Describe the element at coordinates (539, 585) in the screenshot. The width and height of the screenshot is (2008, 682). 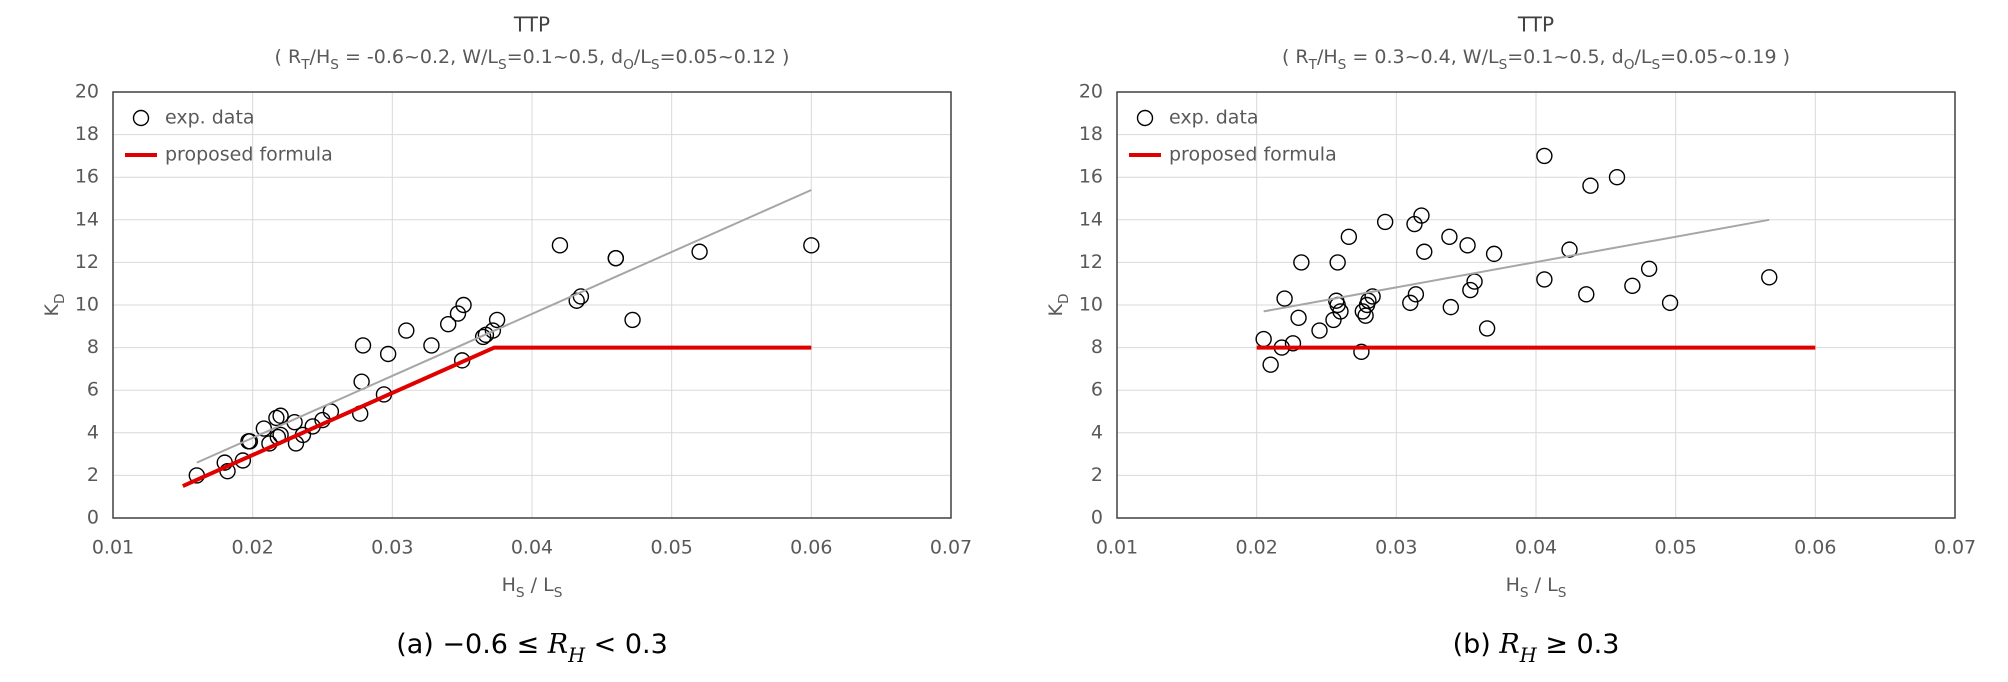
I see `text-part: / L` at that location.